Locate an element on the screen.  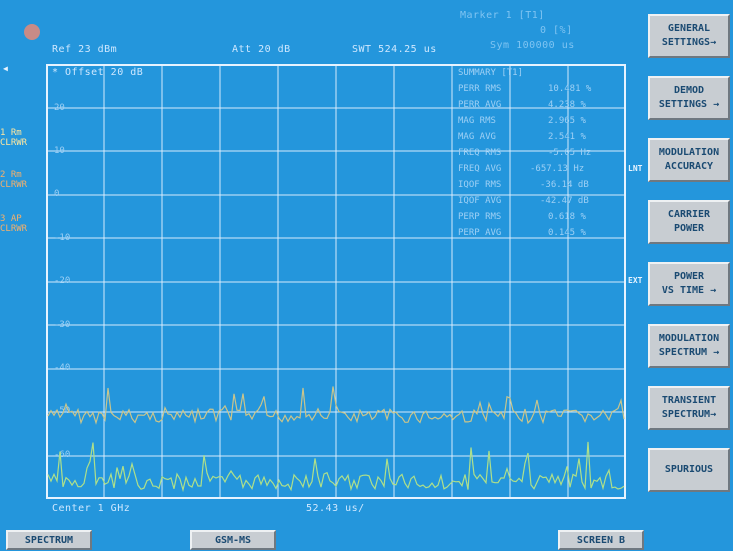
result-label: PERP AVG is located at coordinates (480, 233).